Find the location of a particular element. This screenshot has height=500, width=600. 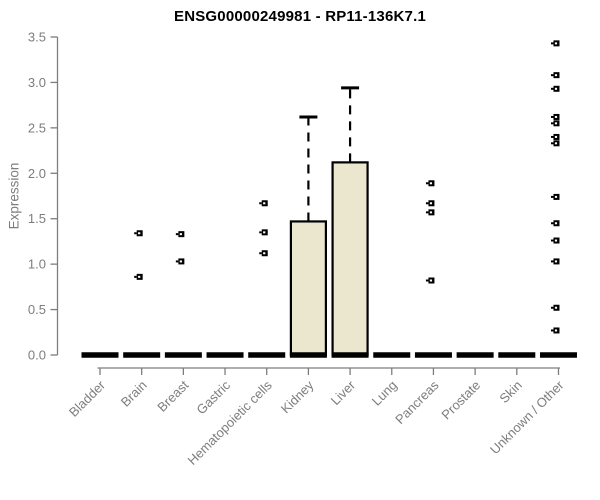

x-tick-label: Unknown / Other is located at coordinates (527, 417).